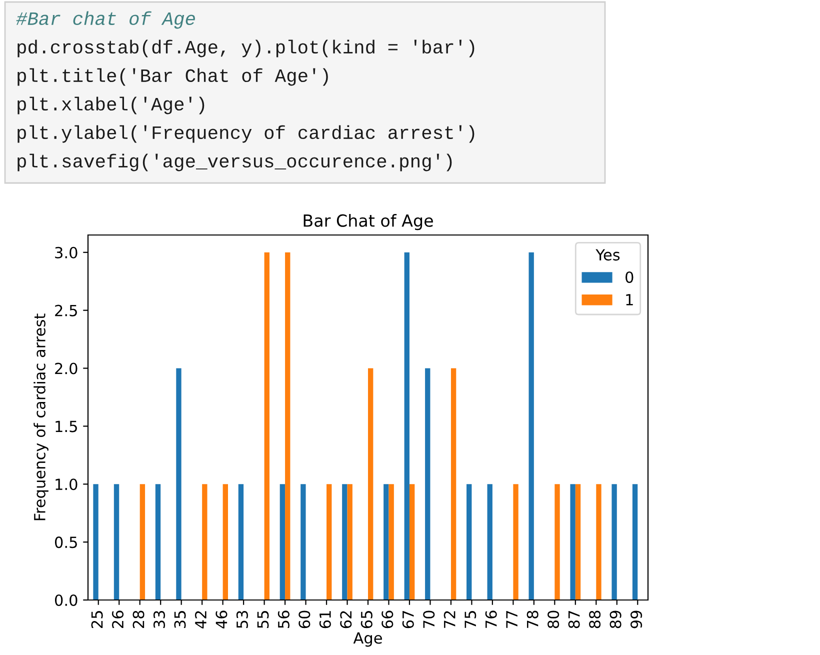 The height and width of the screenshot is (655, 820). I want to click on text: pd.crosstab(df.Age, y).plot(kind = 'bar'), so click(246, 49).